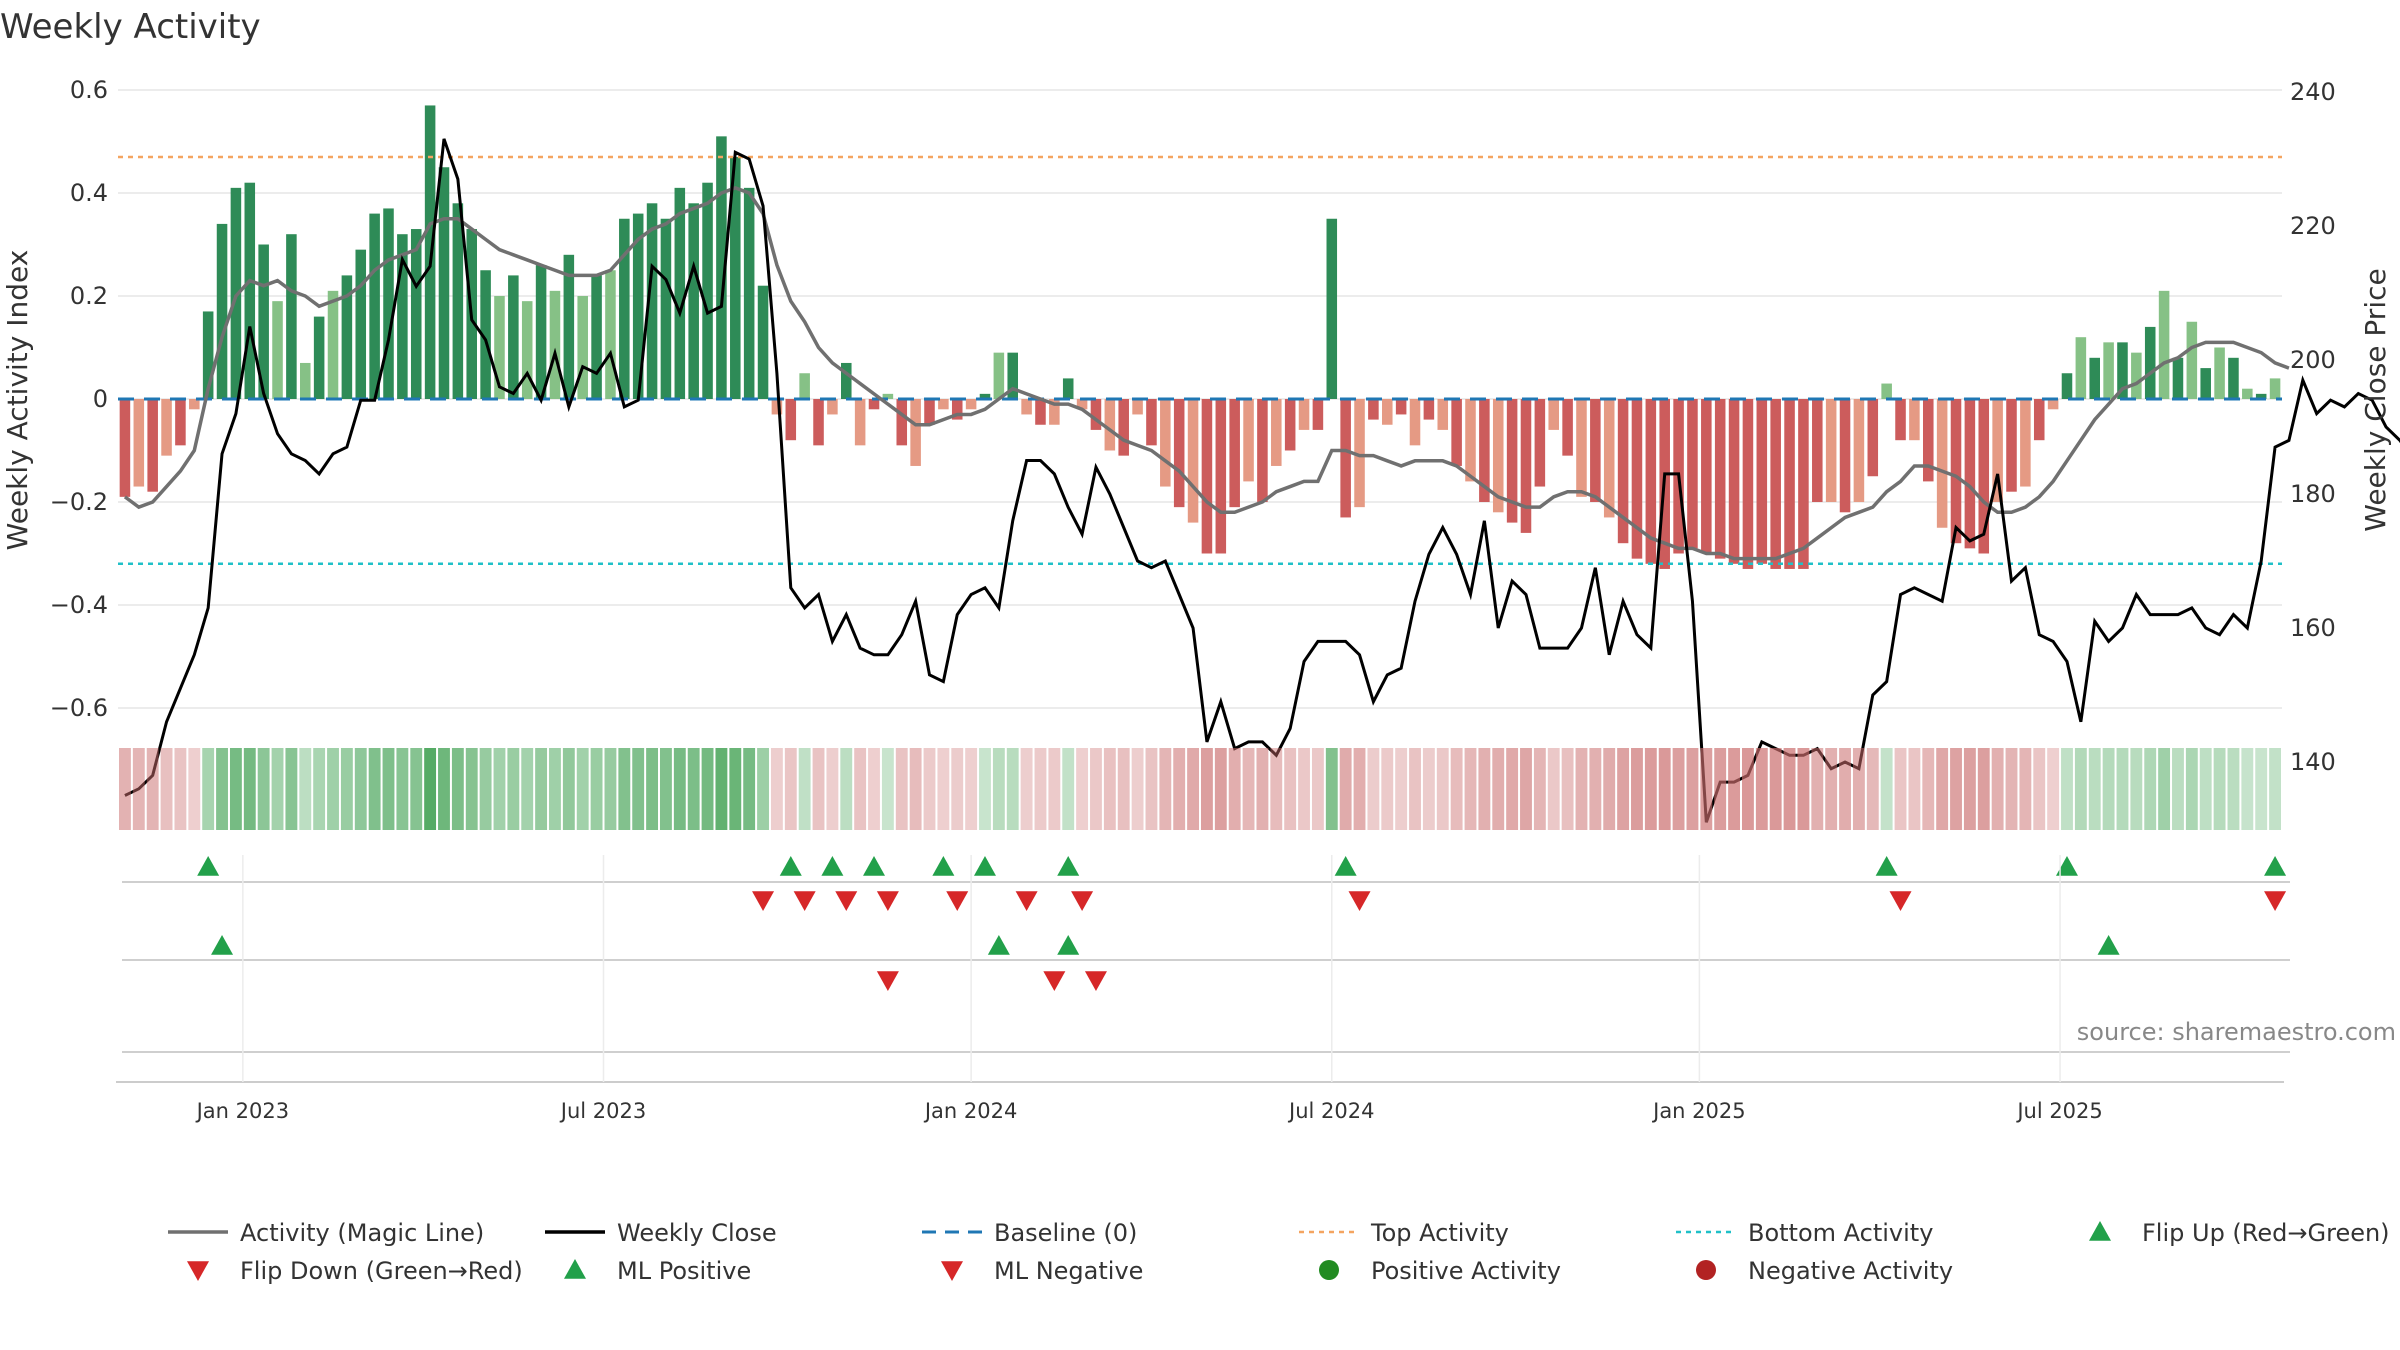 The width and height of the screenshot is (2400, 1350). Describe the element at coordinates (362, 1233) in the screenshot. I see `legend-label: Activity (Magic Line)` at that location.